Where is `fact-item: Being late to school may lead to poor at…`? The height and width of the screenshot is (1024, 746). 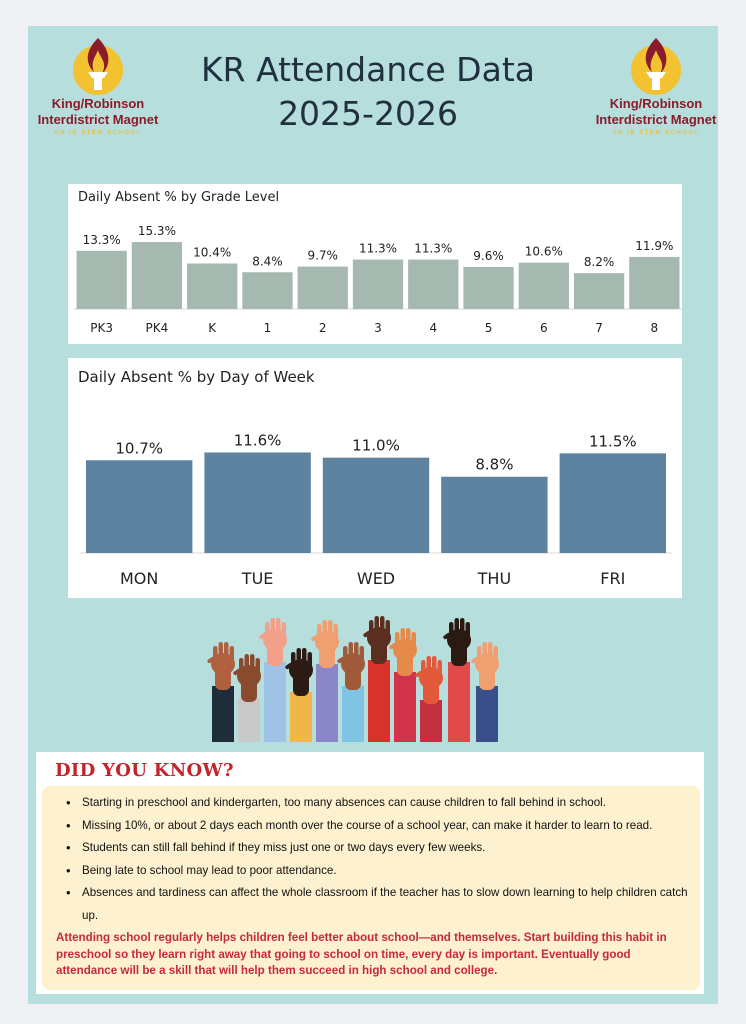 fact-item: Being late to school may lead to poor at… is located at coordinates (375, 871).